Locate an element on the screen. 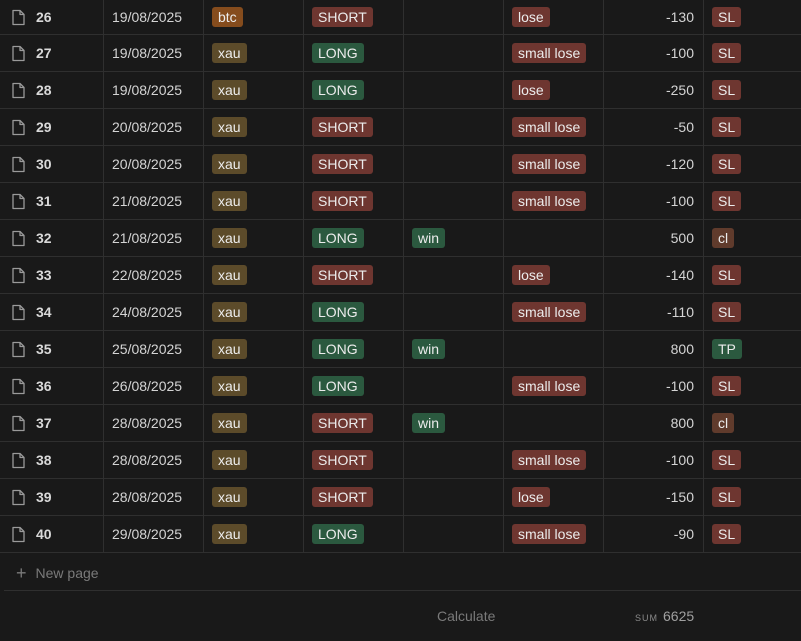 The height and width of the screenshot is (641, 801). table-row: 32 21/08/2025 xau LONG win 500 cl is located at coordinates (400, 238).